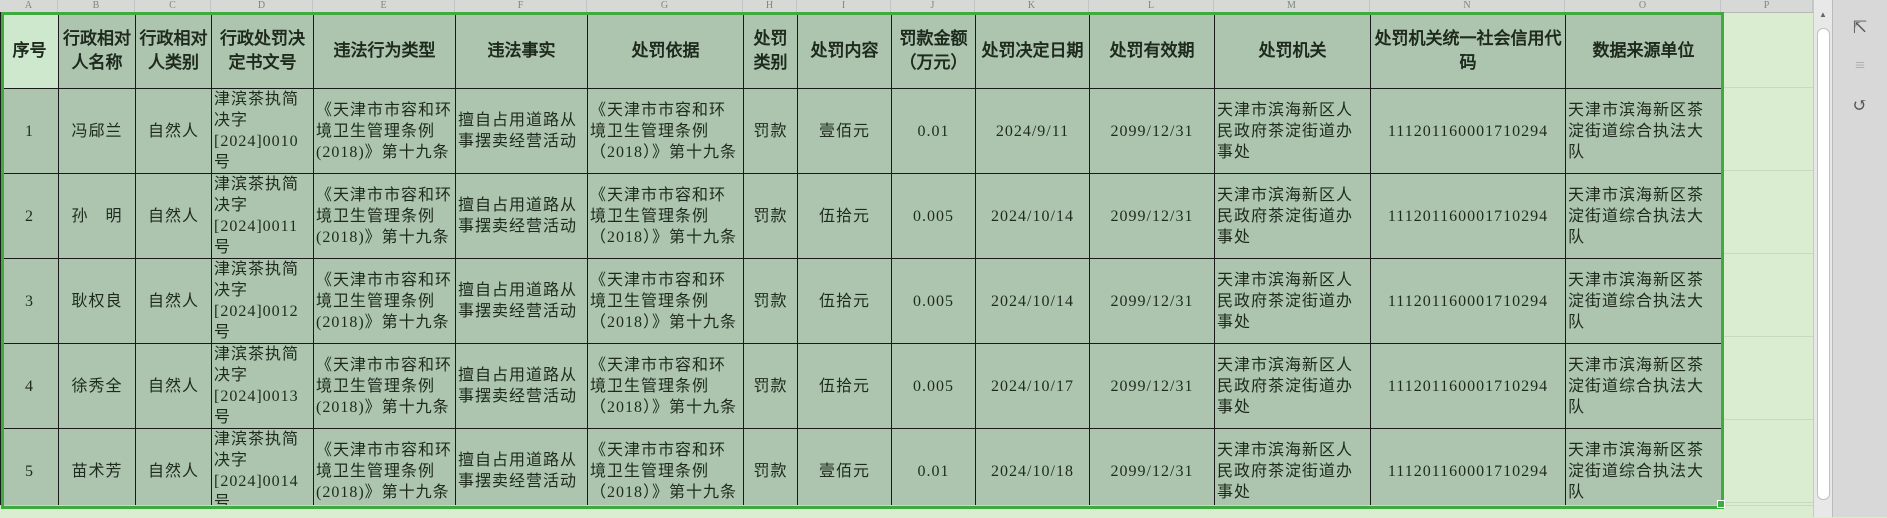 The image size is (1887, 518). What do you see at coordinates (521, 50) in the screenshot?
I see `header-cell: 违法事实` at bounding box center [521, 50].